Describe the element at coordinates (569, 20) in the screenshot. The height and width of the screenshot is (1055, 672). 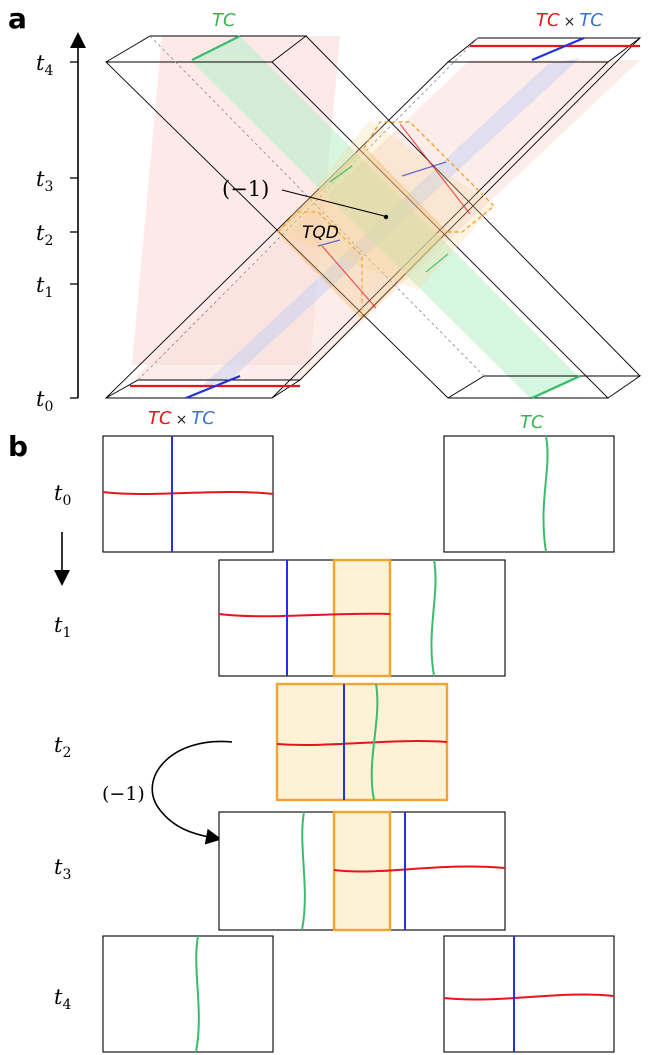
I see `tcxtc-label-top-right: TC × TC` at that location.